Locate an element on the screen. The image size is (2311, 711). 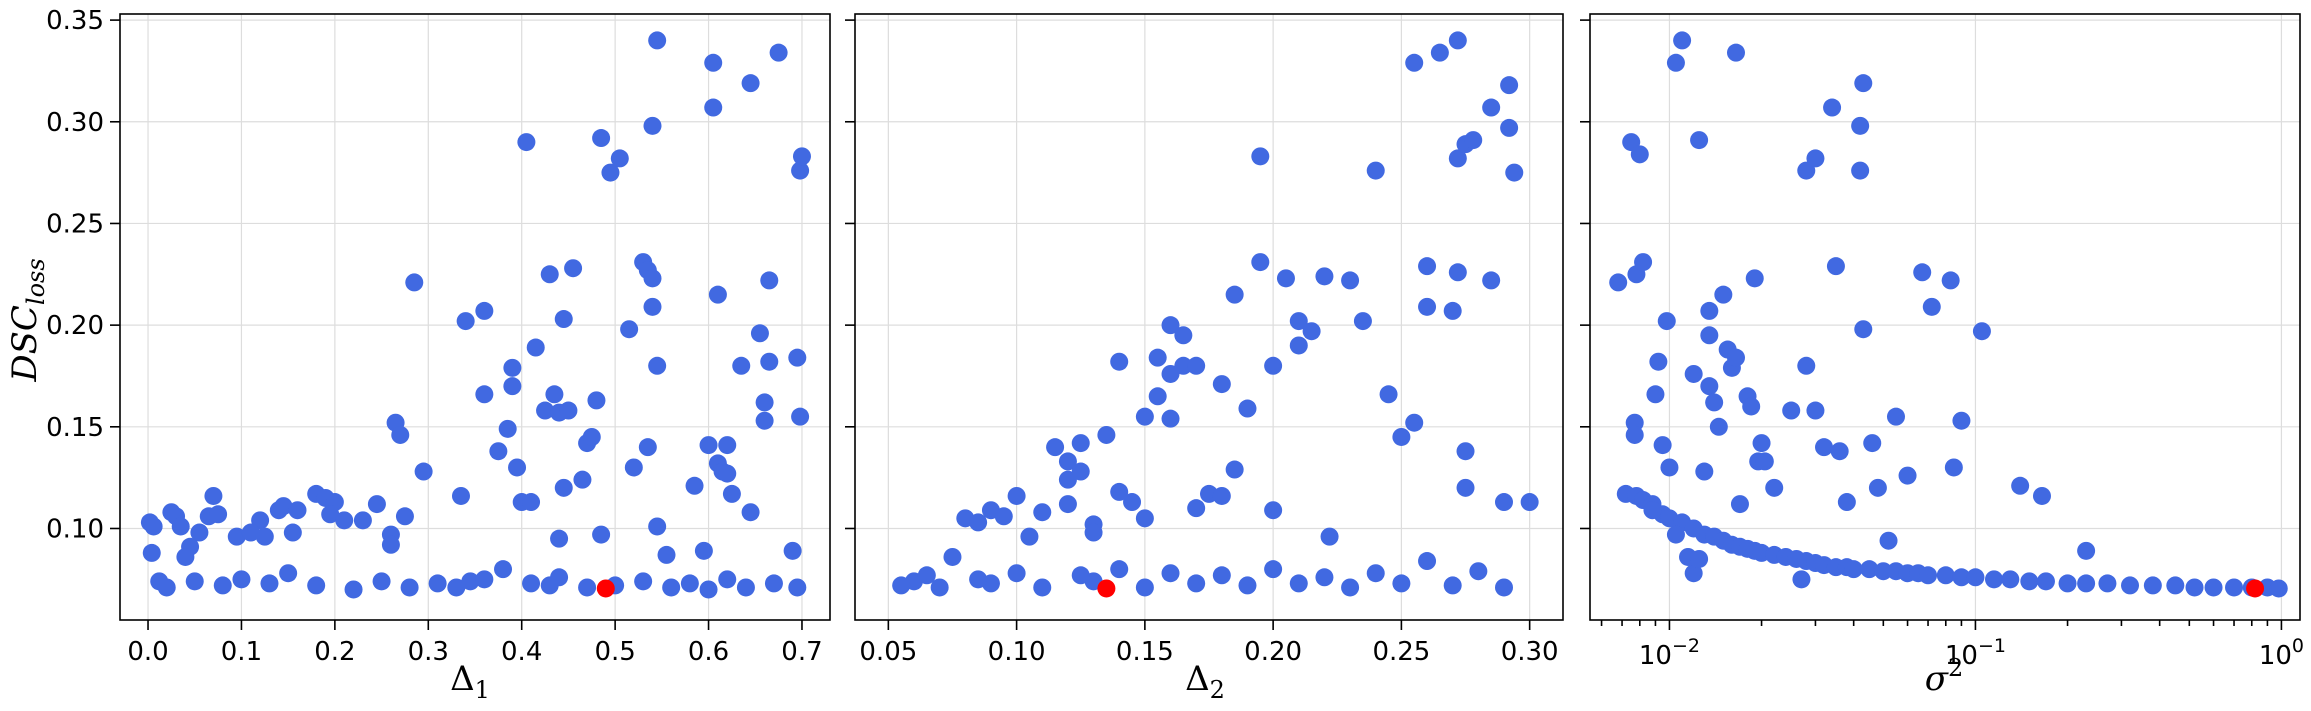
x-tick-label: 0.5 is located at coordinates (614, 652).